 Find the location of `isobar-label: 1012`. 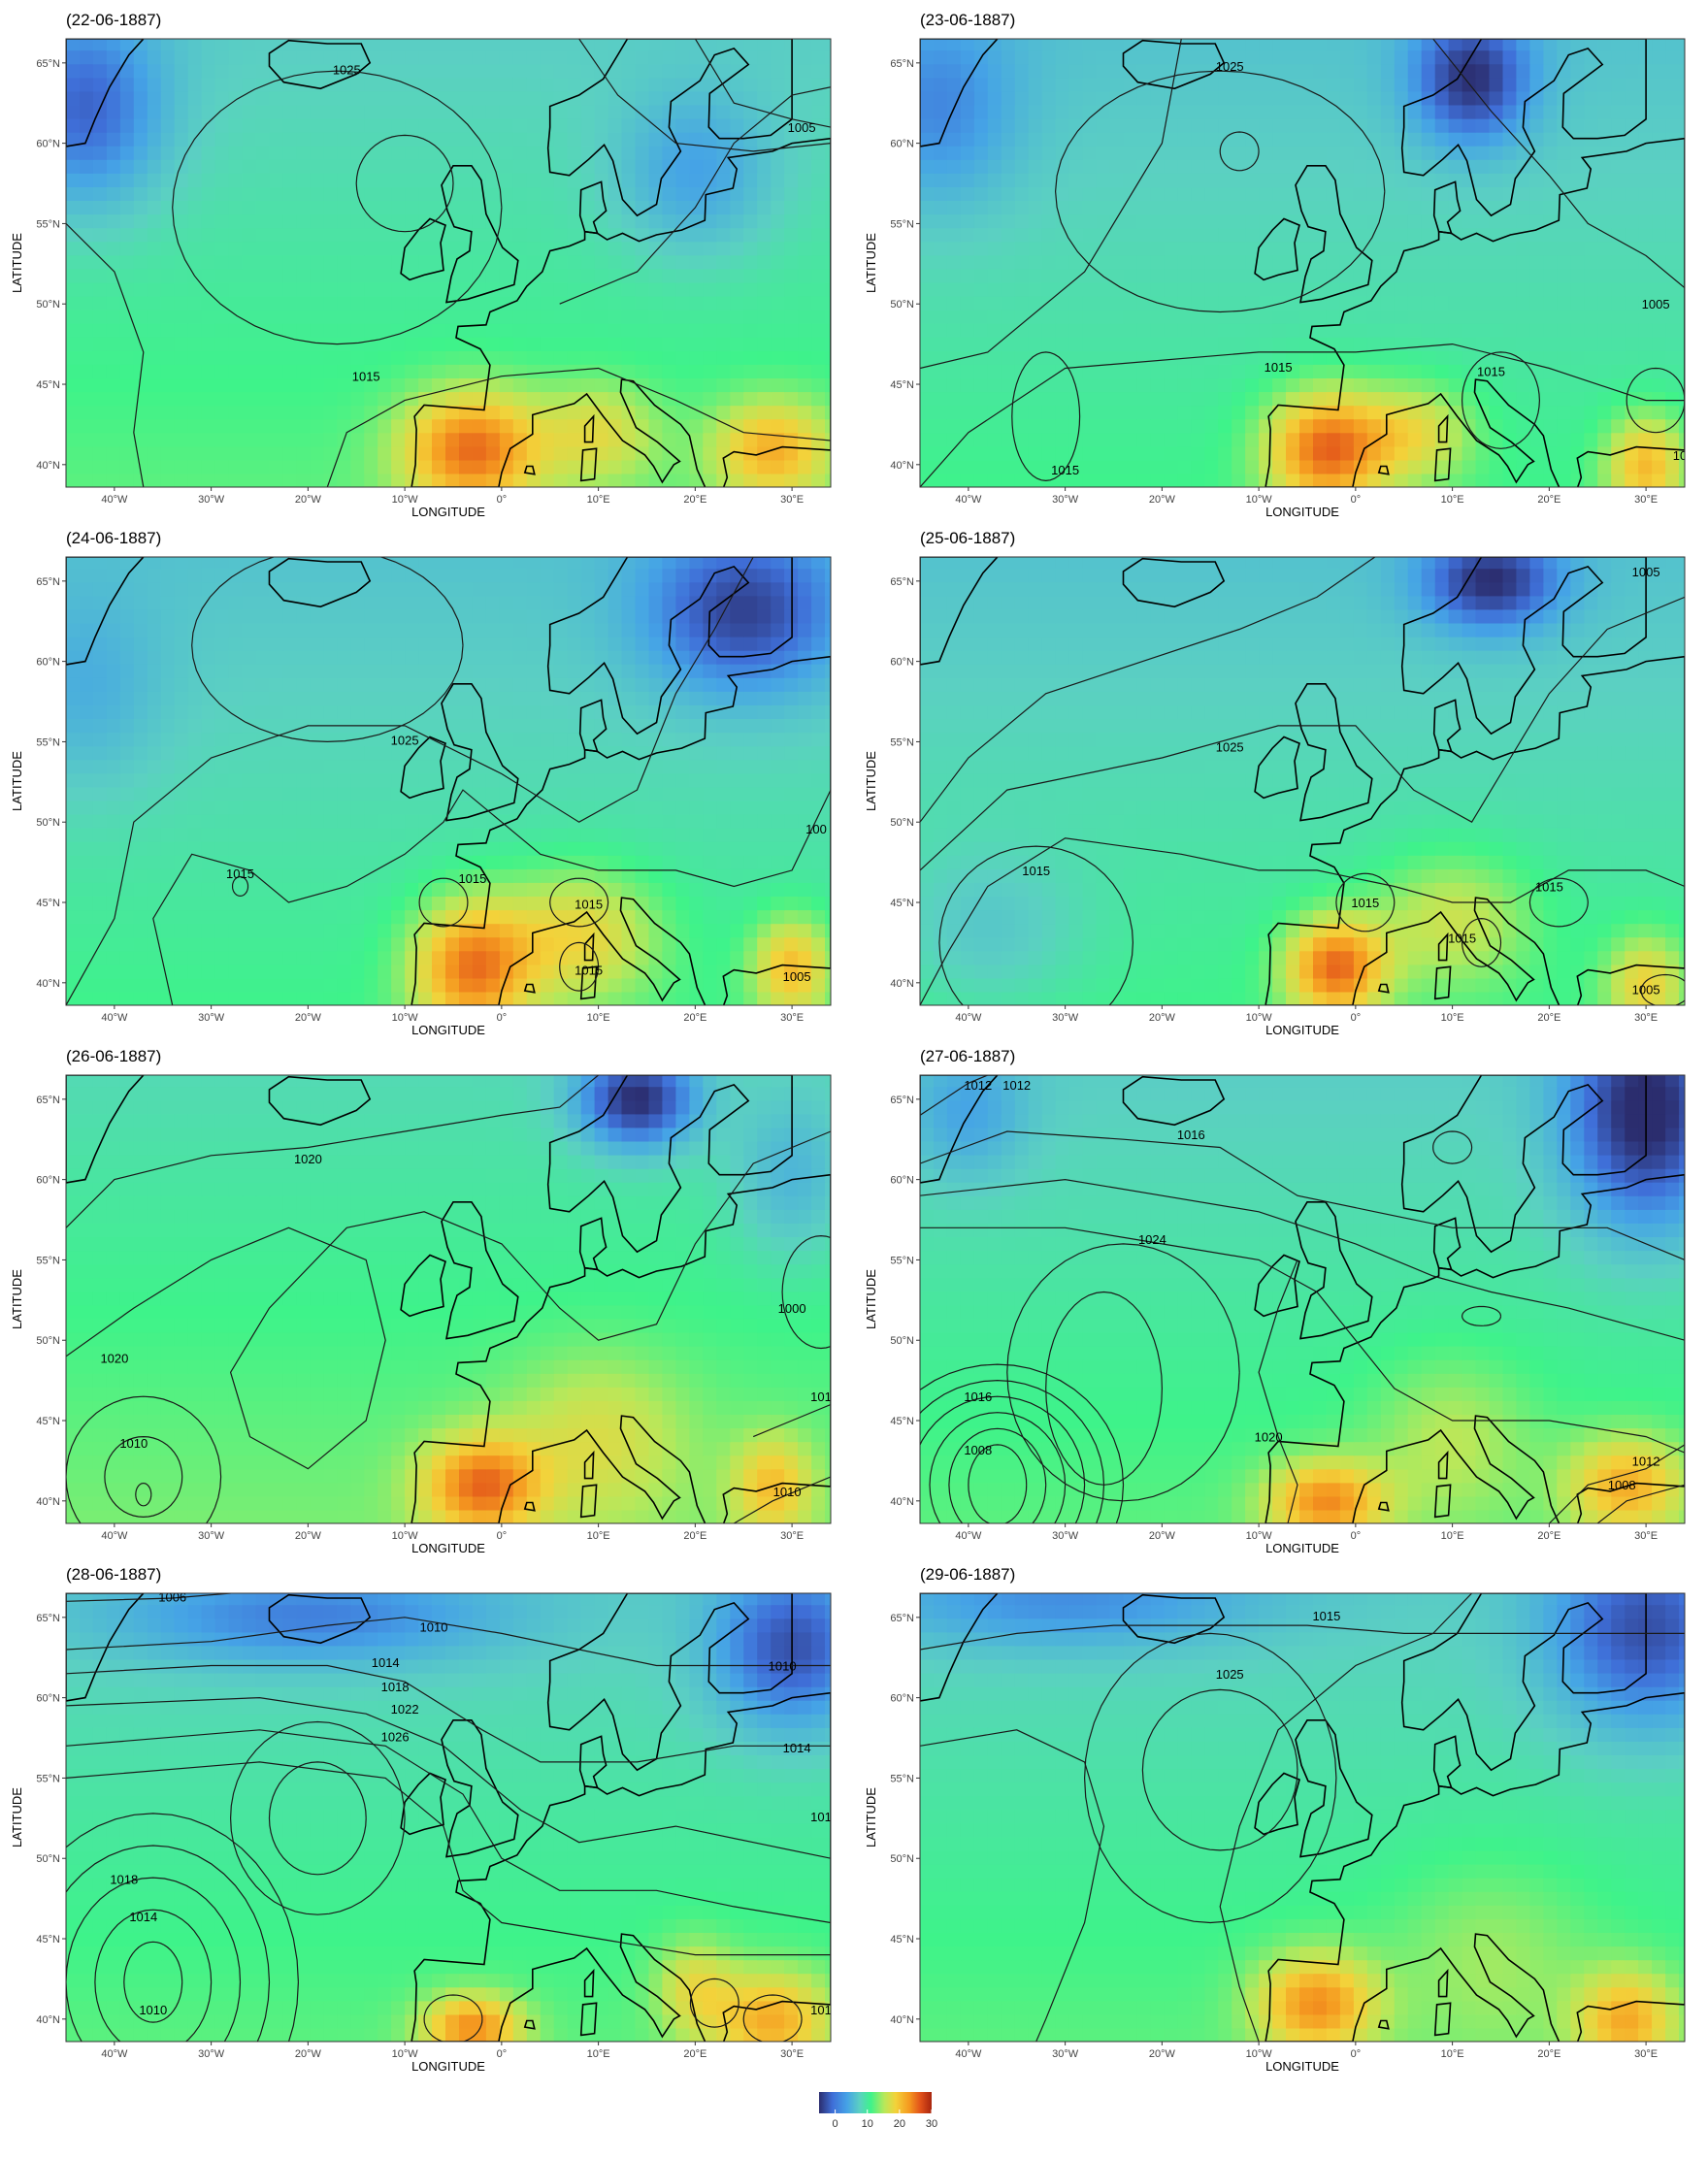

isobar-label: 1012 is located at coordinates (1646, 1461).